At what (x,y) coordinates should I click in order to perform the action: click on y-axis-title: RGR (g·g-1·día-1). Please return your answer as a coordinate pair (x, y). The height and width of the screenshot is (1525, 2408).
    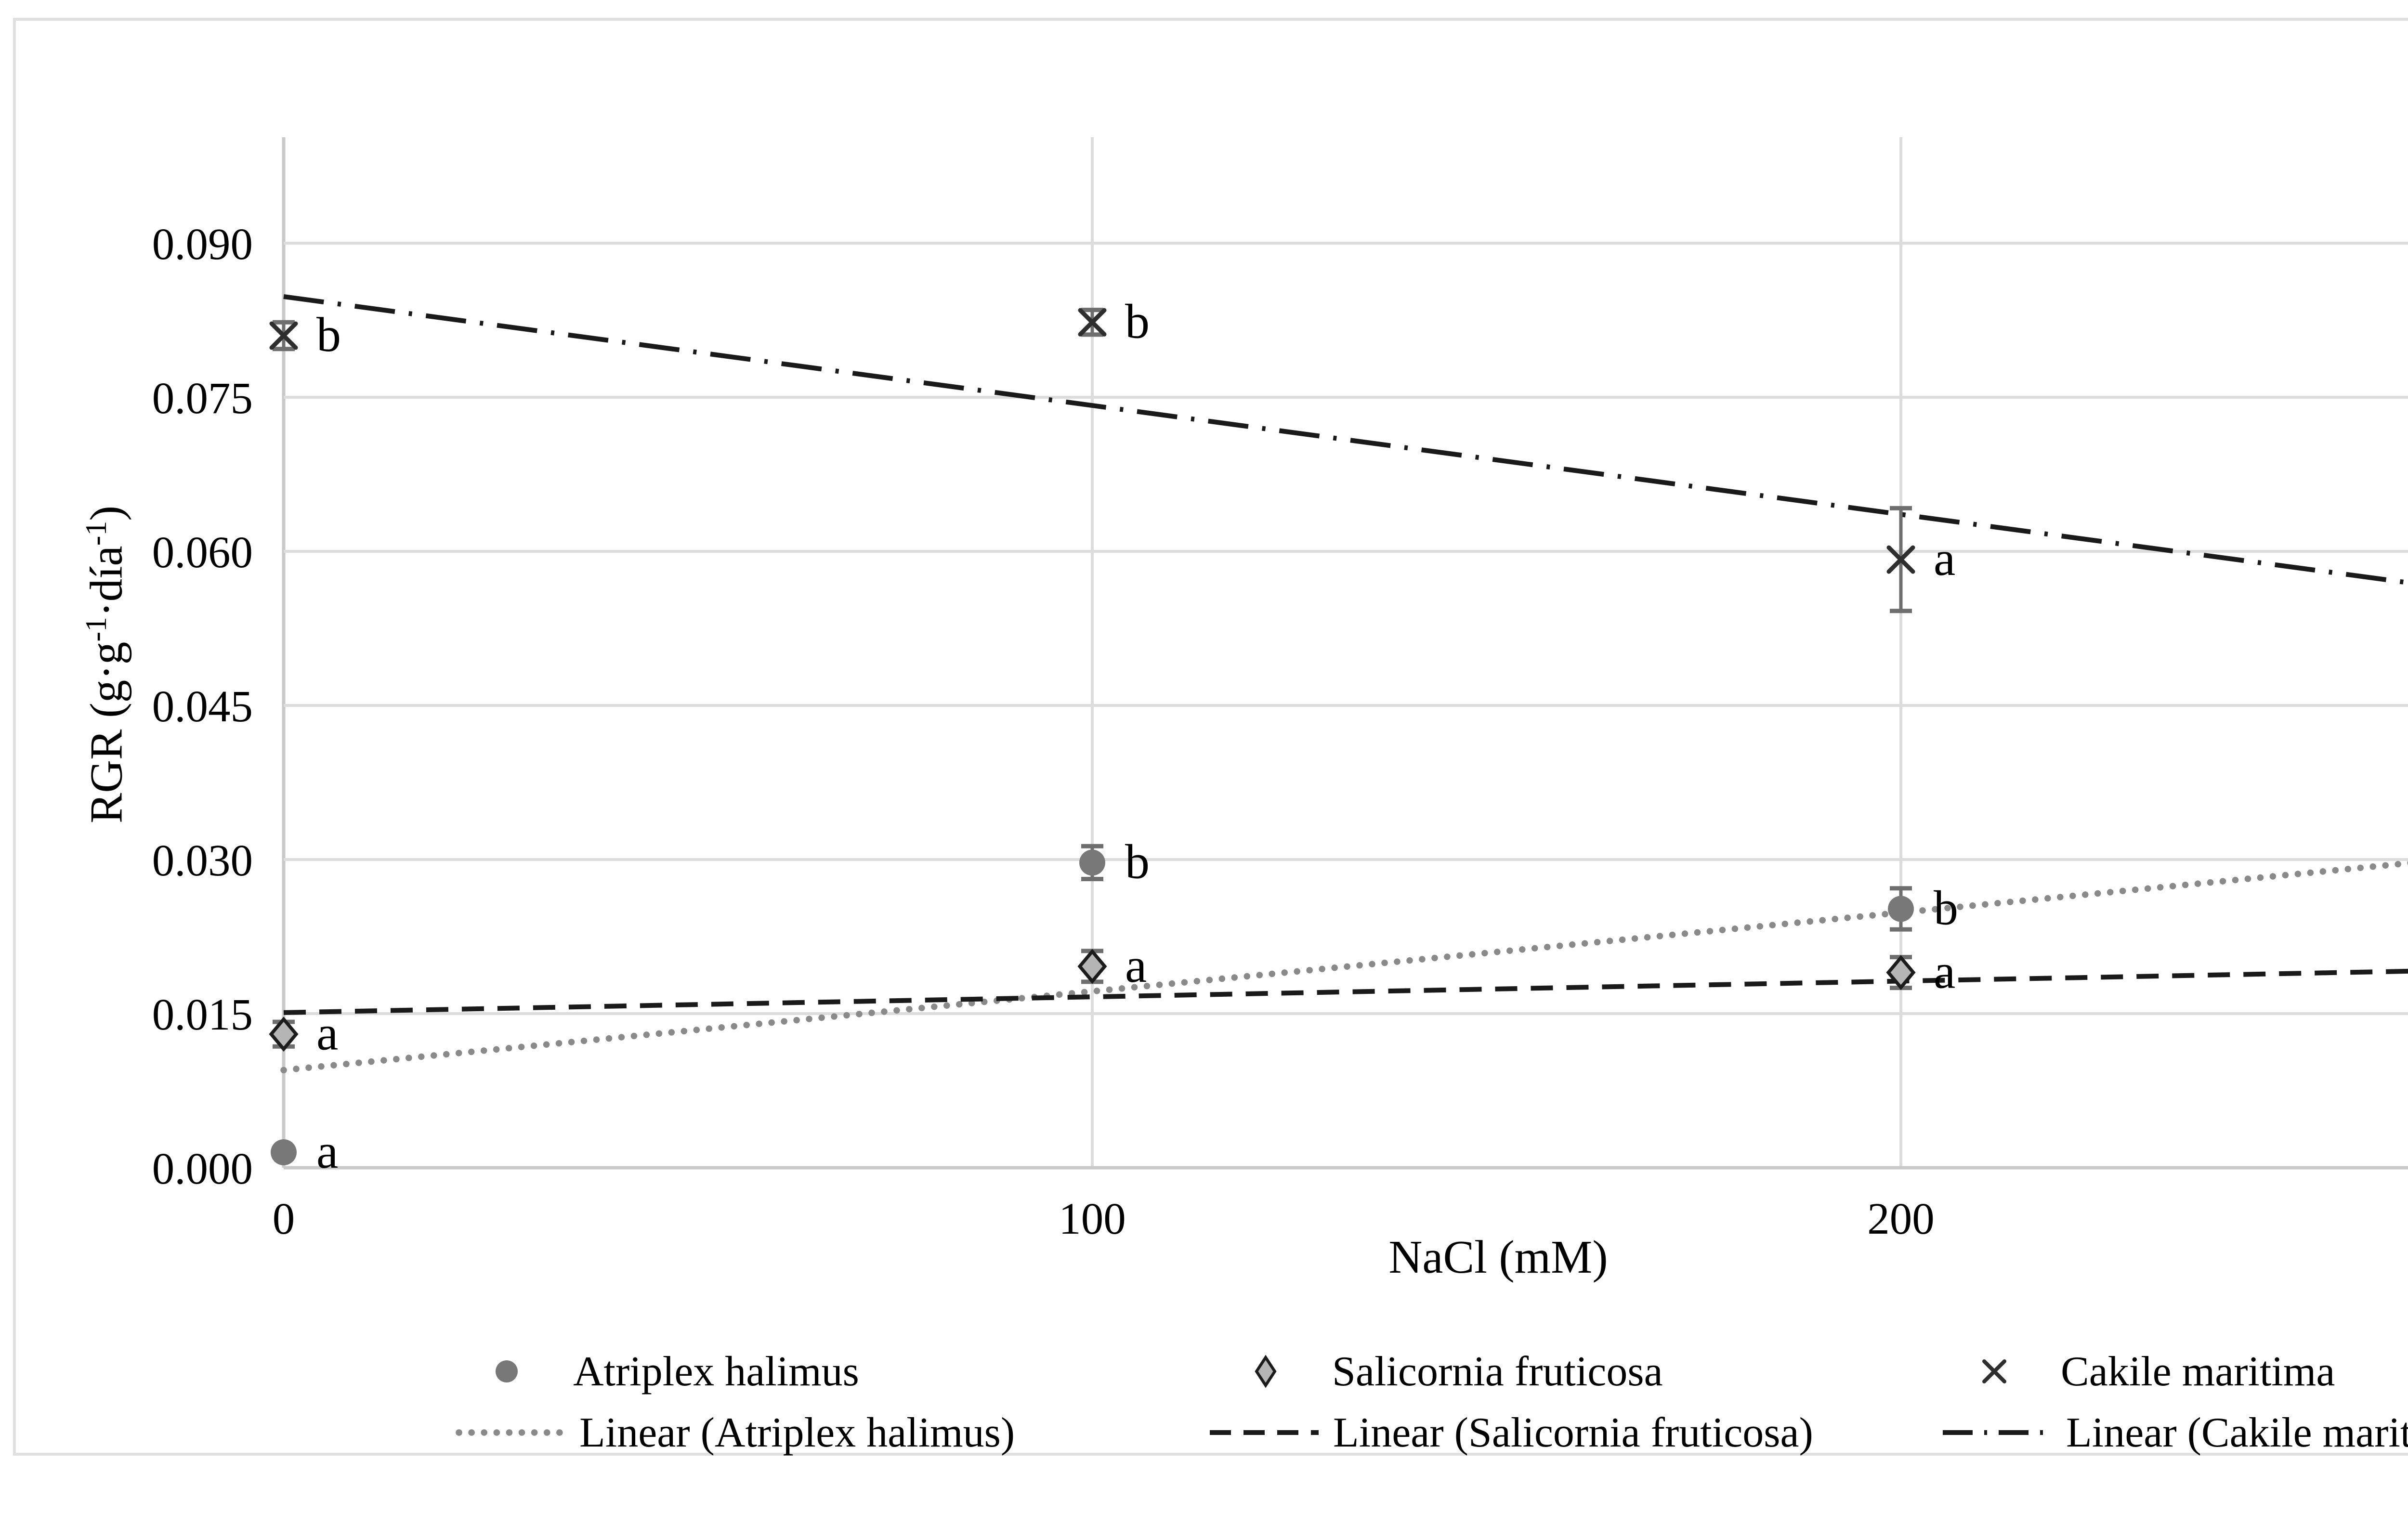
    Looking at the image, I should click on (98, 665).